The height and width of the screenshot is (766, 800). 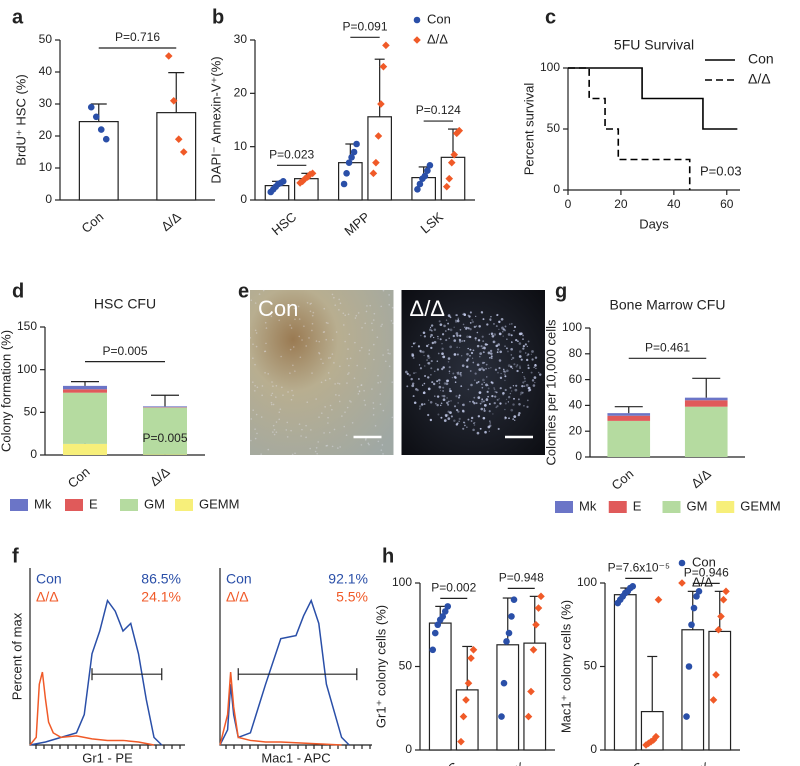 What do you see at coordinates (92, 708) in the screenshot?
I see `histogram-line` at bounding box center [92, 708].